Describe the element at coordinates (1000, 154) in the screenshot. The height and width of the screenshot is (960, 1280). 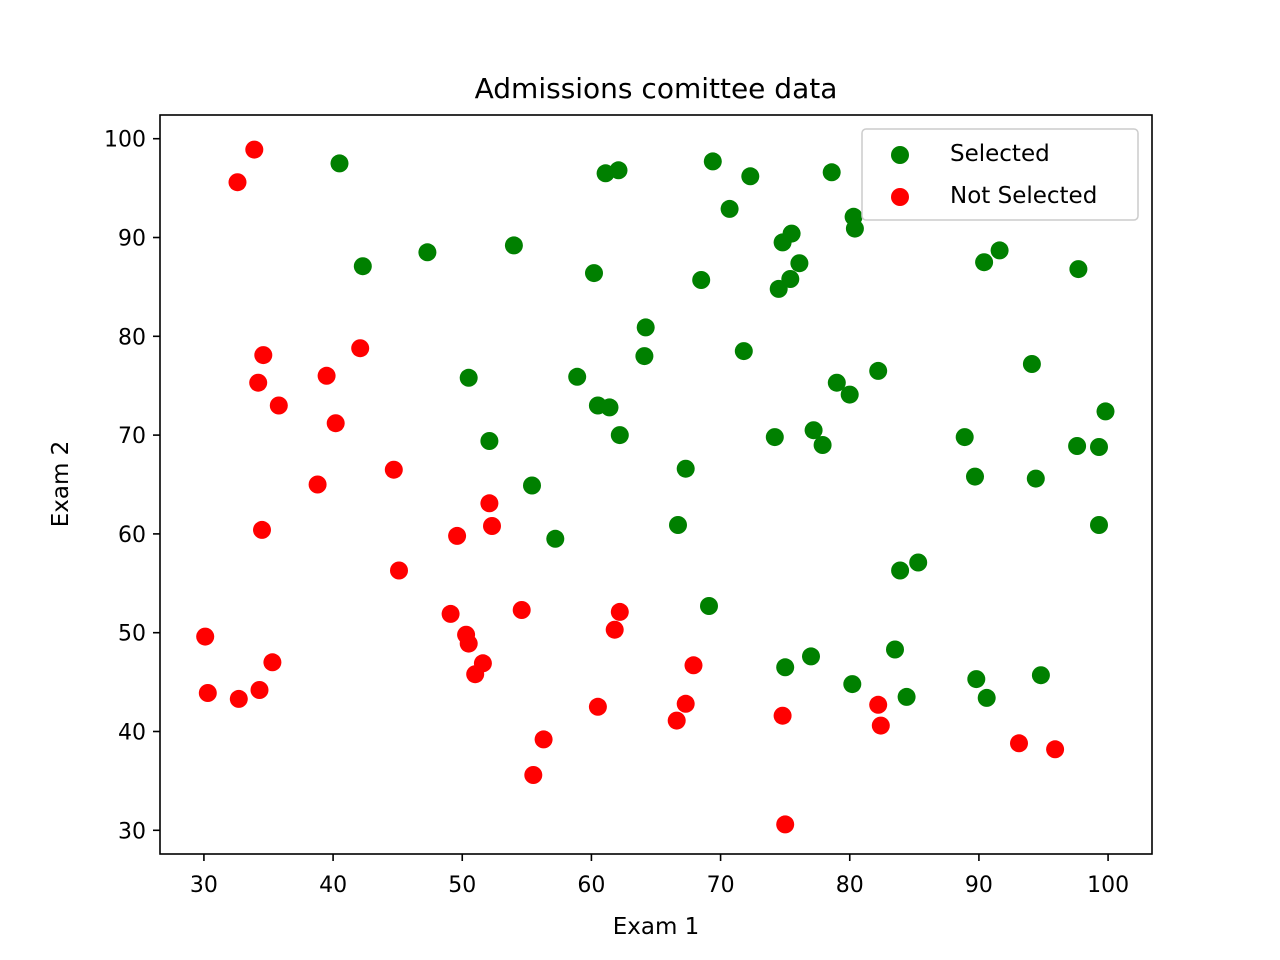
I see `legend-label-selected: Selected` at that location.